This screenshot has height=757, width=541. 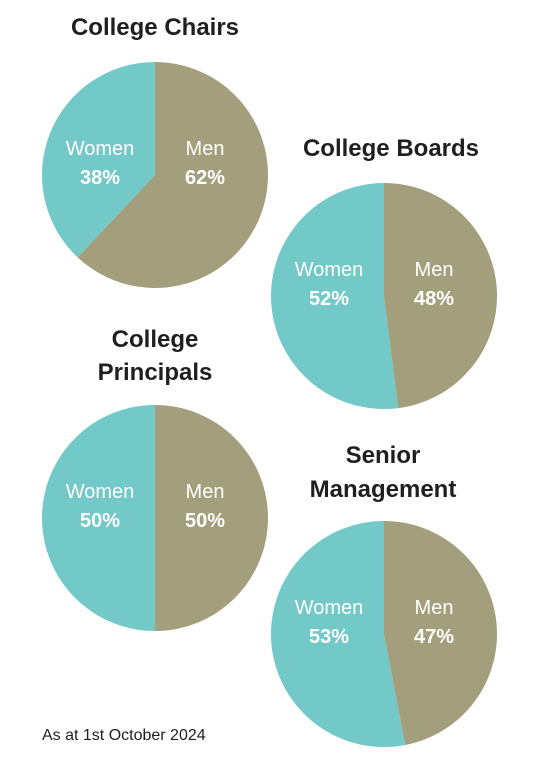 I want to click on footnote: As at 1st October 2024, so click(x=124, y=735).